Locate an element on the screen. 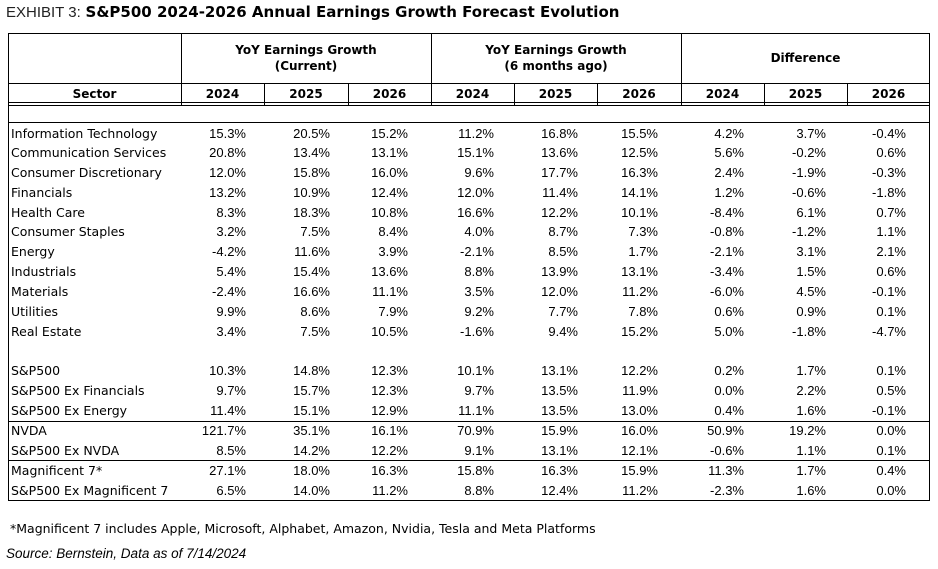 The height and width of the screenshot is (569, 938). row-label: Consumer Staples is located at coordinates (68, 231).